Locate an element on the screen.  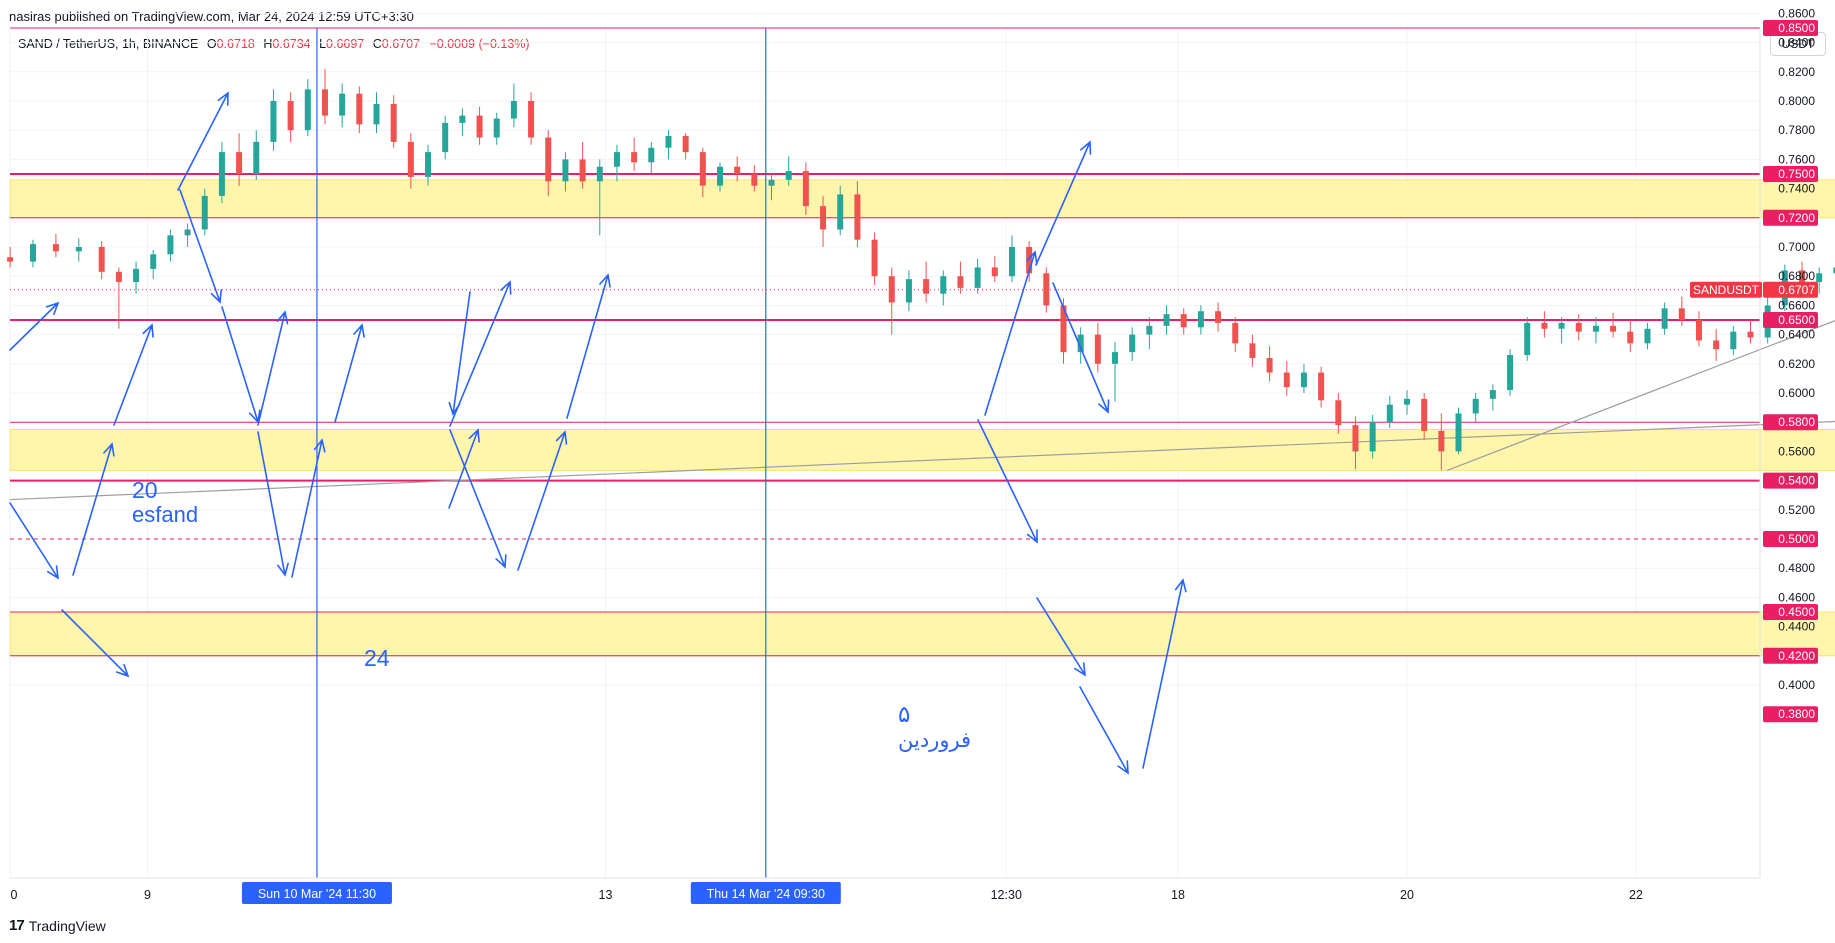
symbol-price-badge is located at coordinates (1726, 289).